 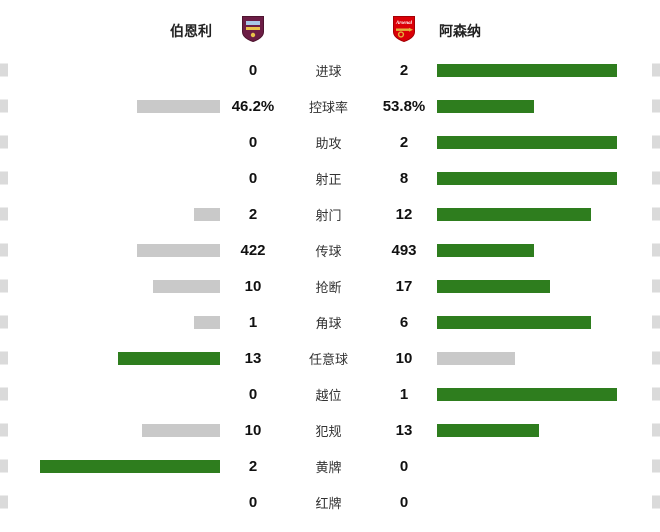 I want to click on stat-label: 传球, so click(x=328, y=251).